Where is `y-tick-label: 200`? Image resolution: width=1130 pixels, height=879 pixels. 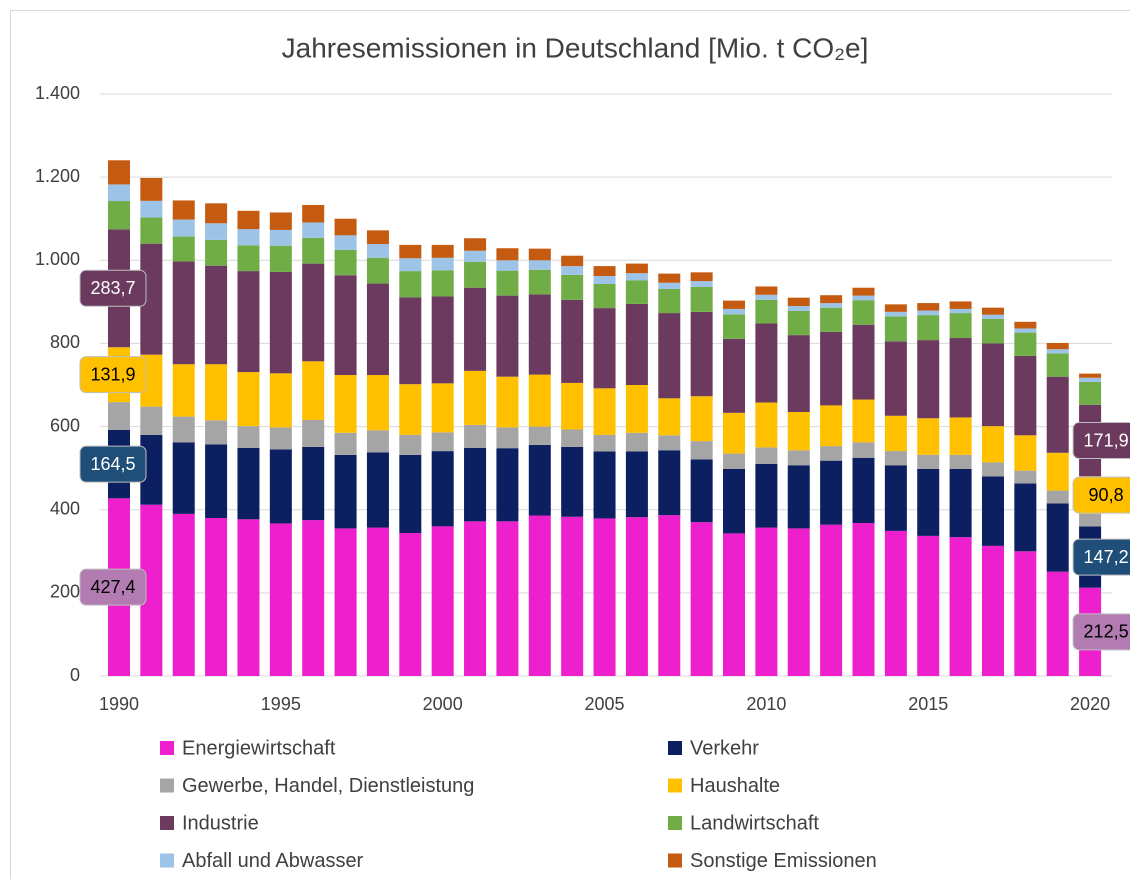
y-tick-label: 200 is located at coordinates (65, 592).